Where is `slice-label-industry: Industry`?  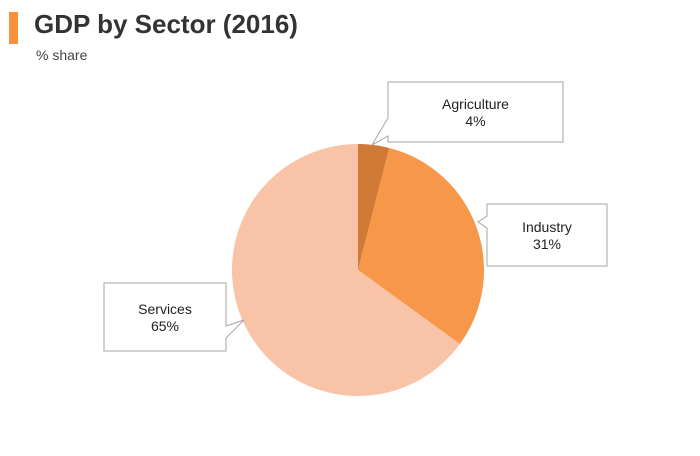 slice-label-industry: Industry is located at coordinates (547, 227).